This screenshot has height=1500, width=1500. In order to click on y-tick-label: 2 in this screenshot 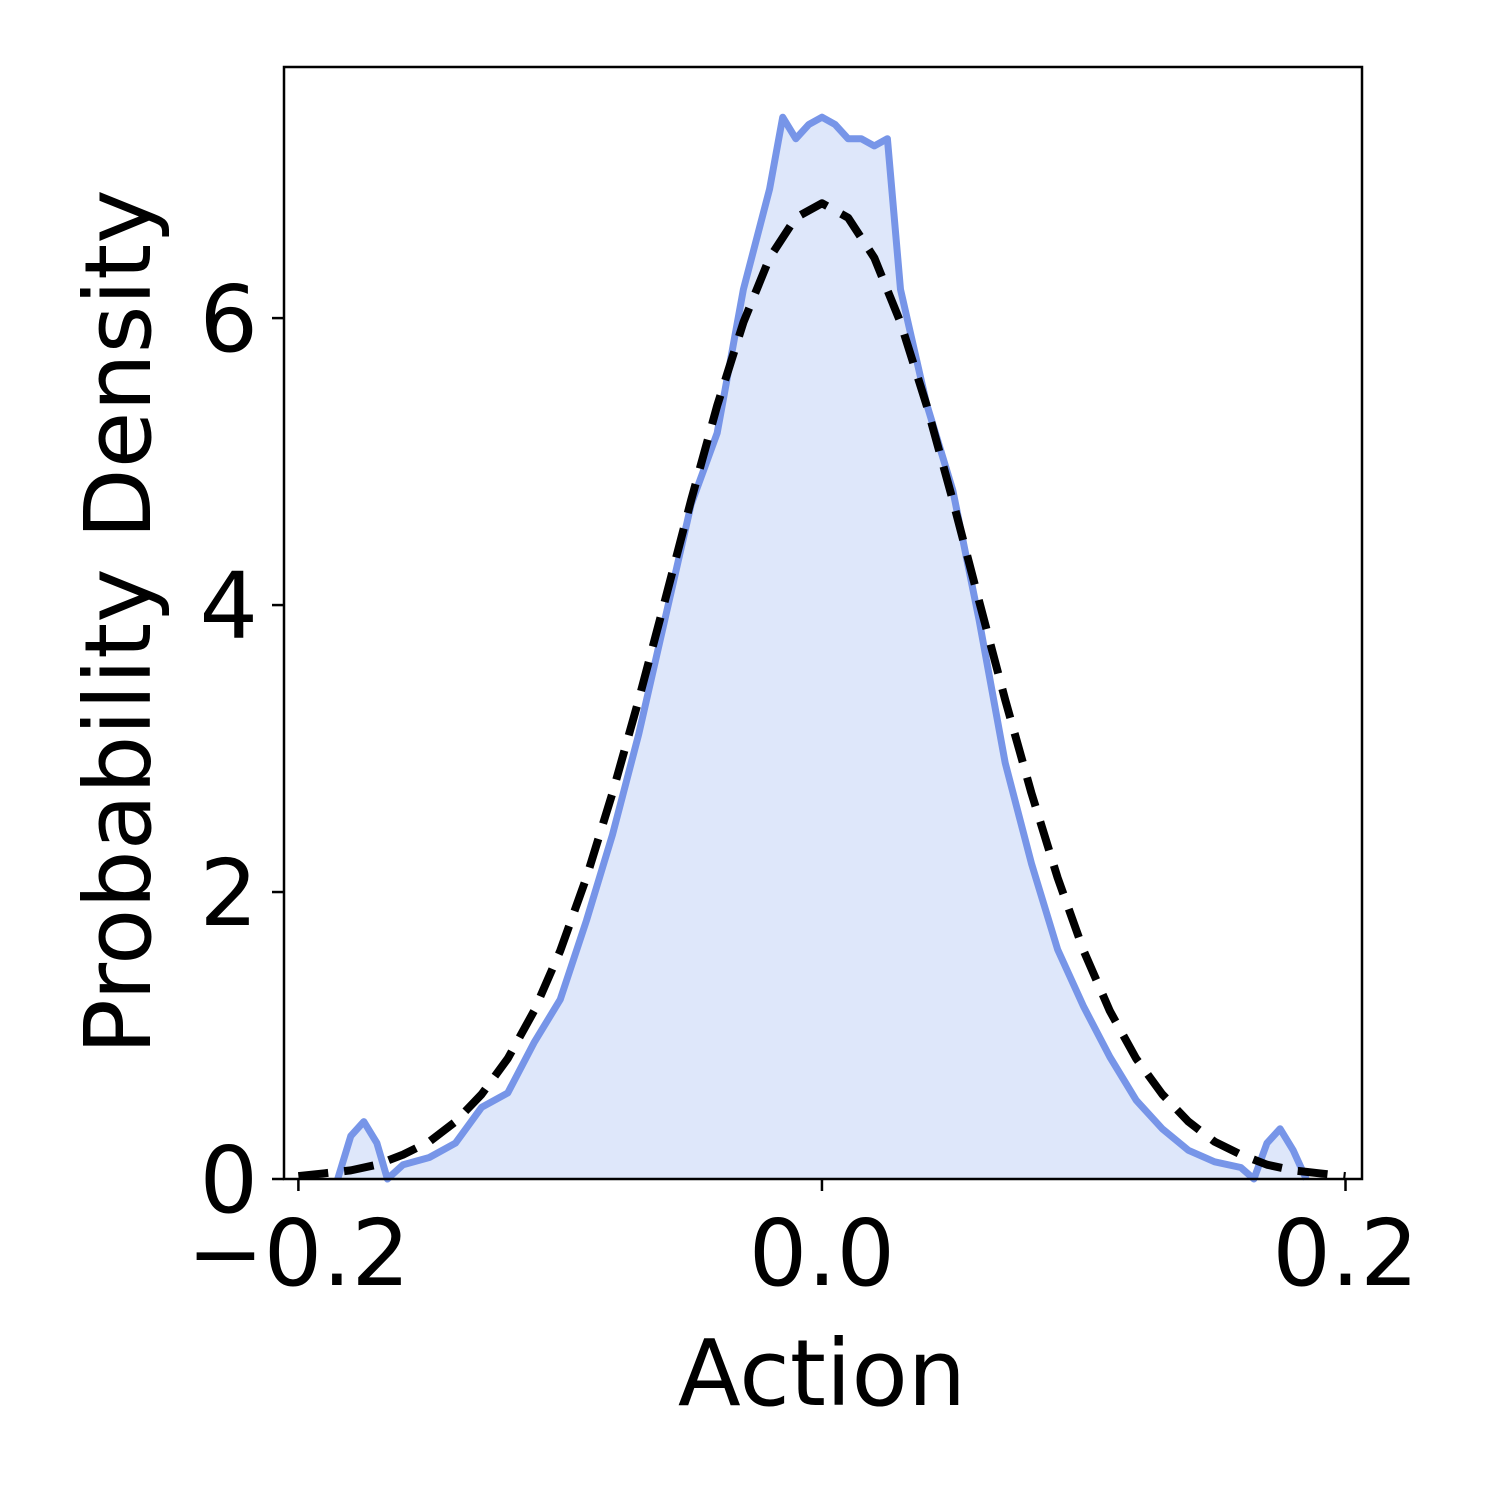, I will do `click(228, 893)`.